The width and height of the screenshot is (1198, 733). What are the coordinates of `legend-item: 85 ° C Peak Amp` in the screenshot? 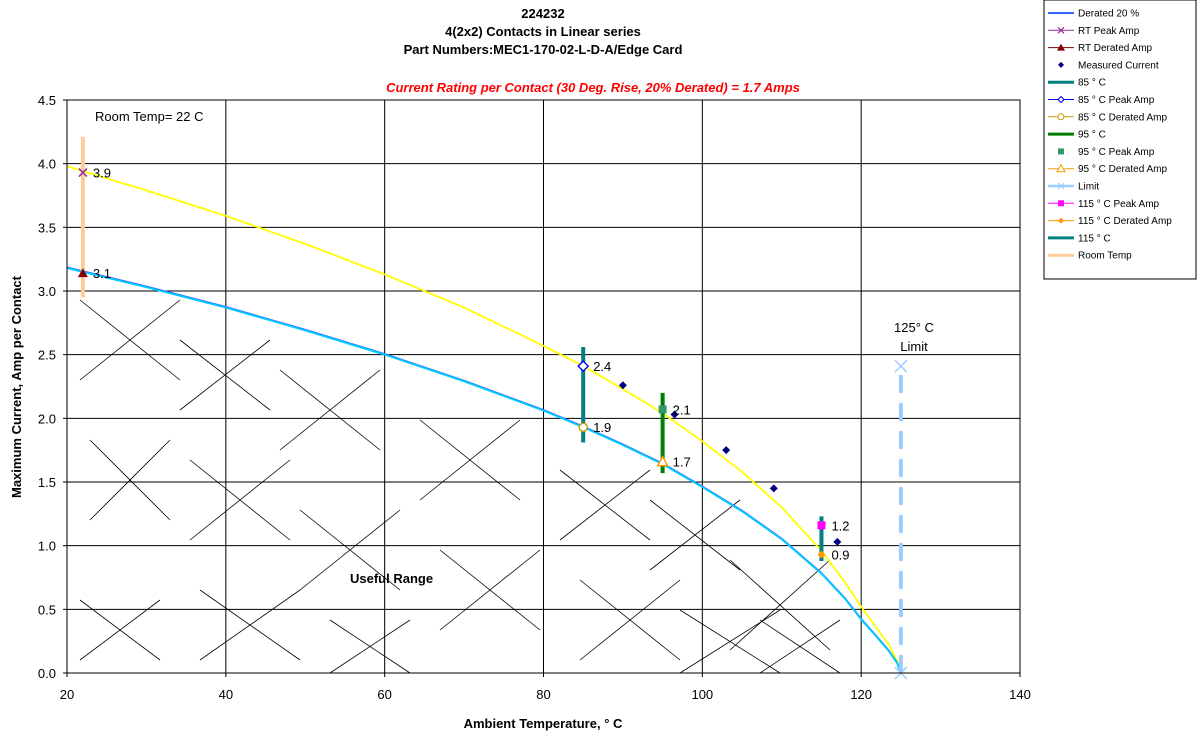 It's located at (1101, 100).